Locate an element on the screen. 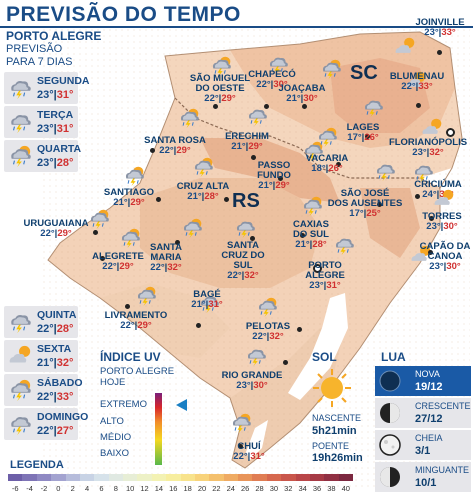  day-name: DOMINGO is located at coordinates (63, 417).